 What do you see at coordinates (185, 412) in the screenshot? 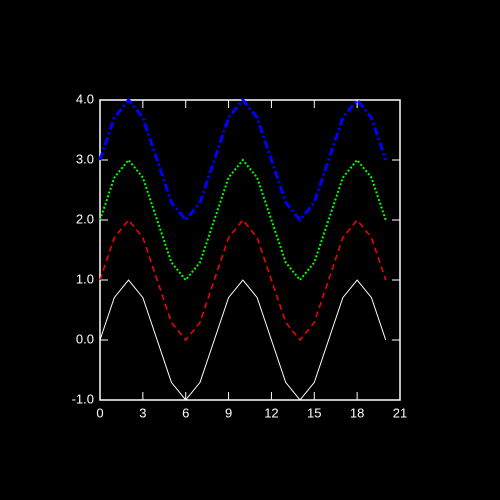
I see `x-tick-label: 6` at bounding box center [185, 412].